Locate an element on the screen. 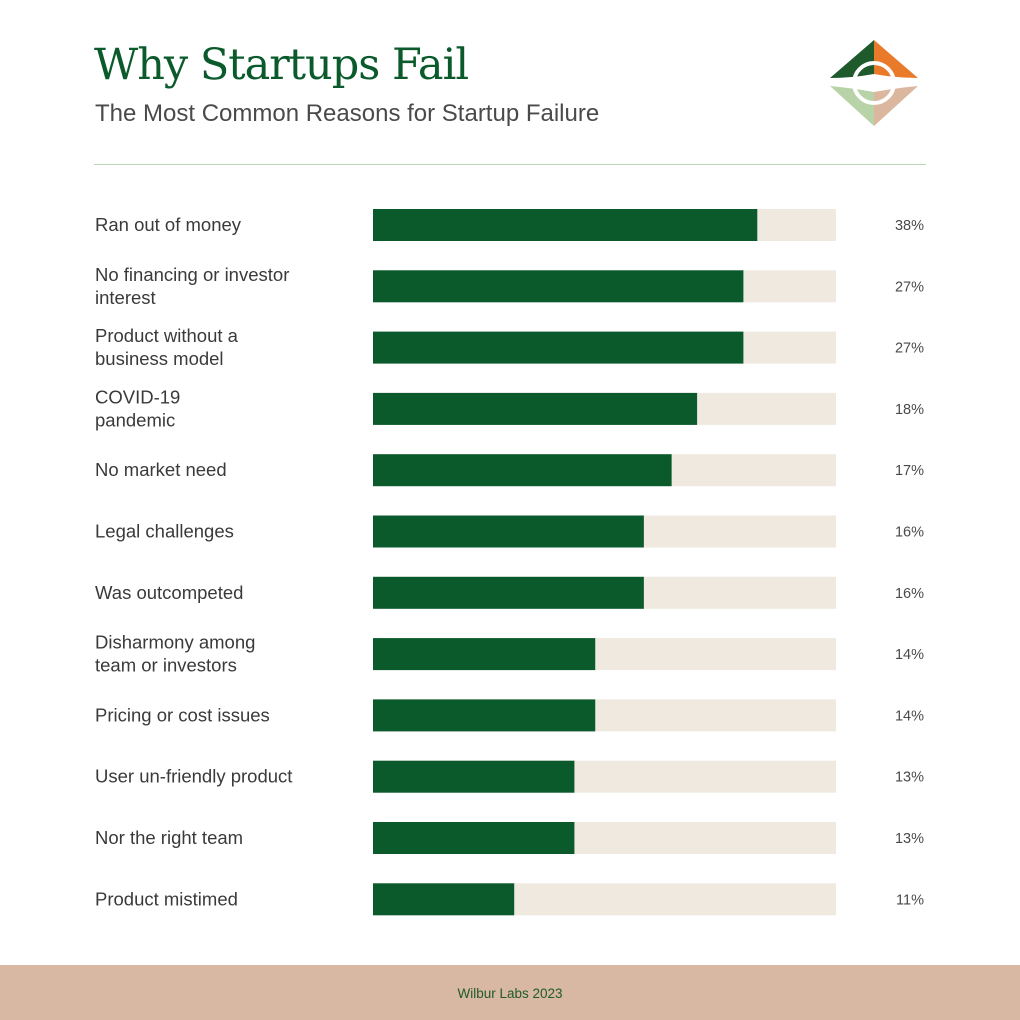 The image size is (1020, 1020). page-title: Why Startups Fail is located at coordinates (281, 65).